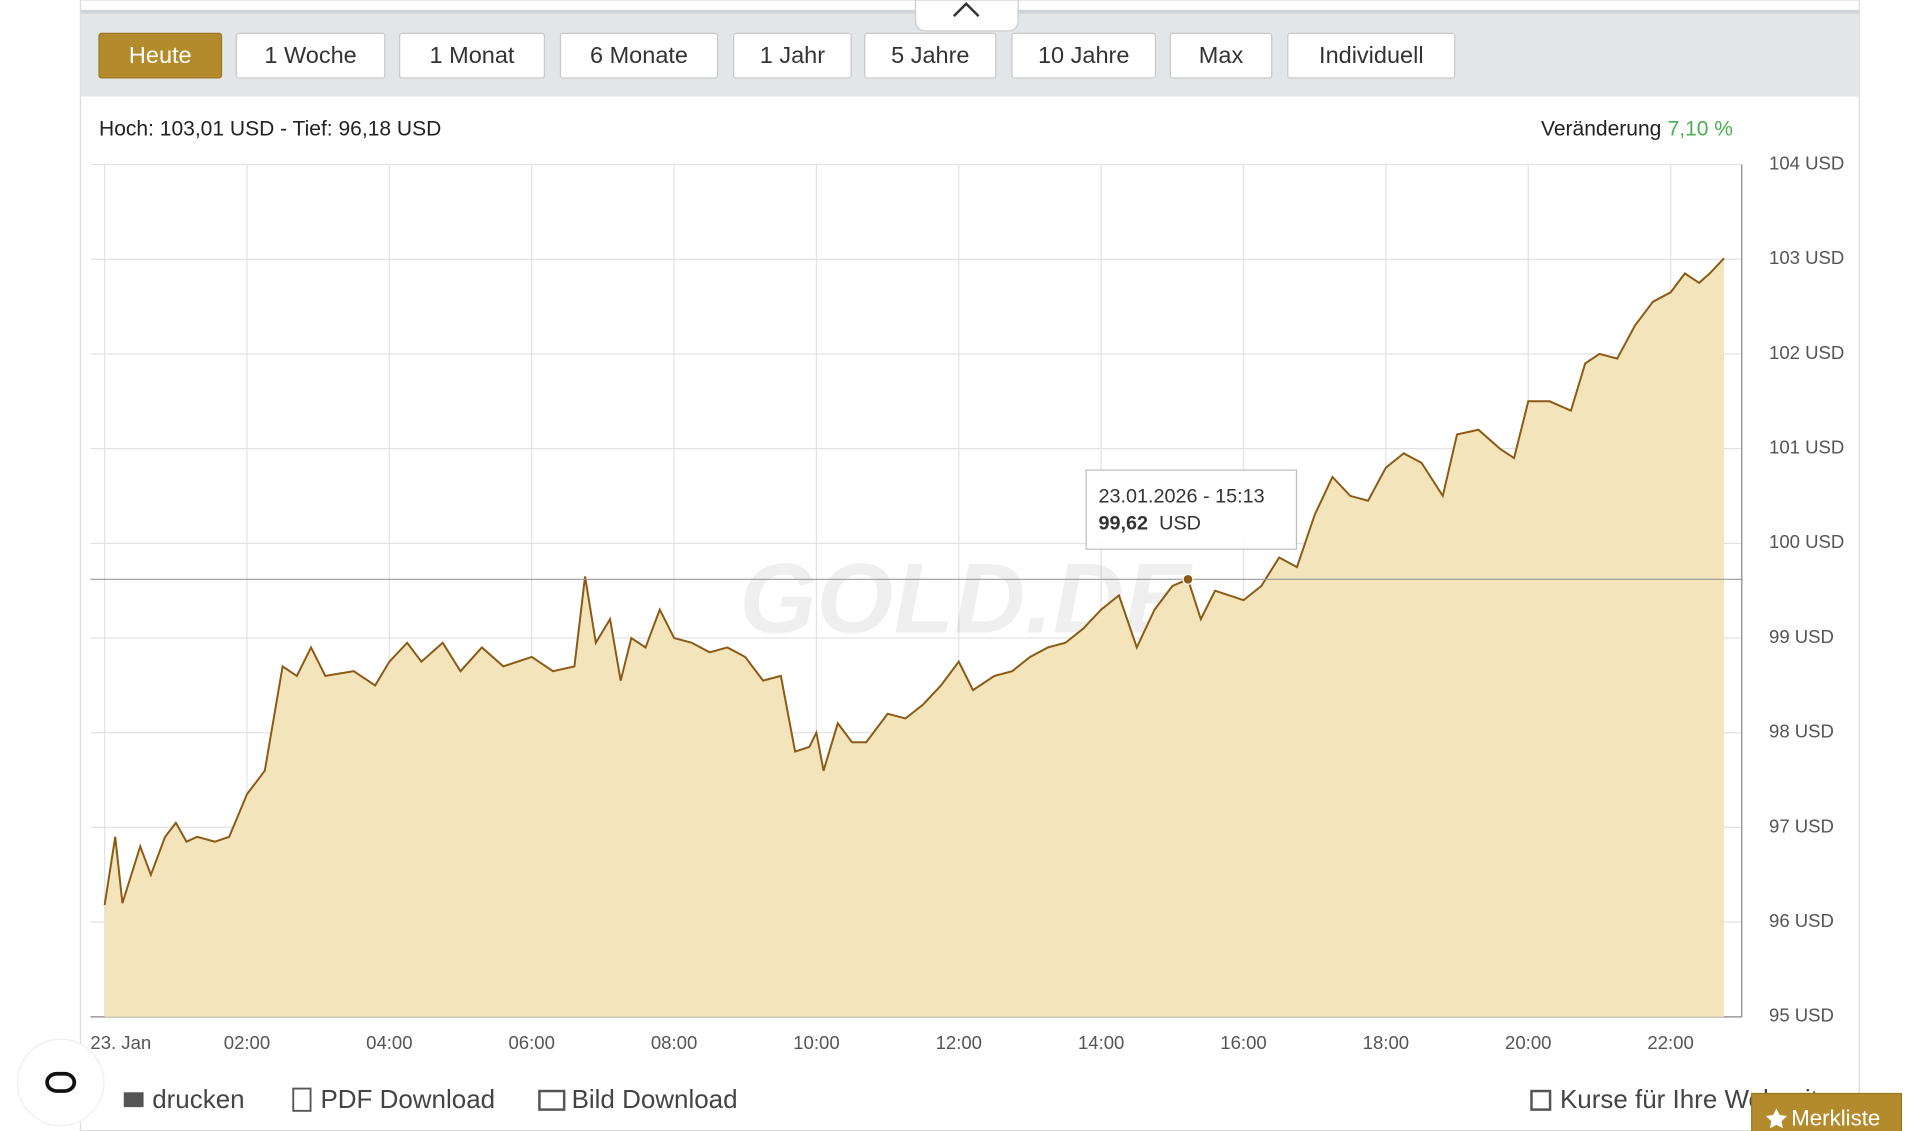  I want to click on star-icon, so click(1776, 1118).